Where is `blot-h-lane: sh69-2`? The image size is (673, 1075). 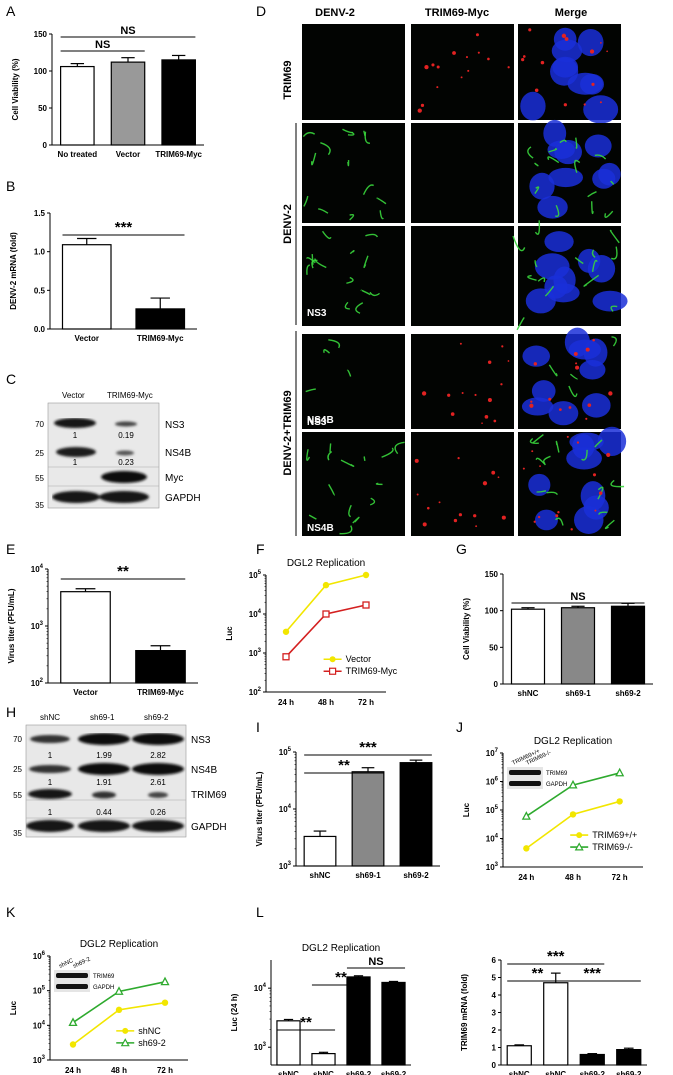 blot-h-lane: sh69-2 is located at coordinates (156, 717).